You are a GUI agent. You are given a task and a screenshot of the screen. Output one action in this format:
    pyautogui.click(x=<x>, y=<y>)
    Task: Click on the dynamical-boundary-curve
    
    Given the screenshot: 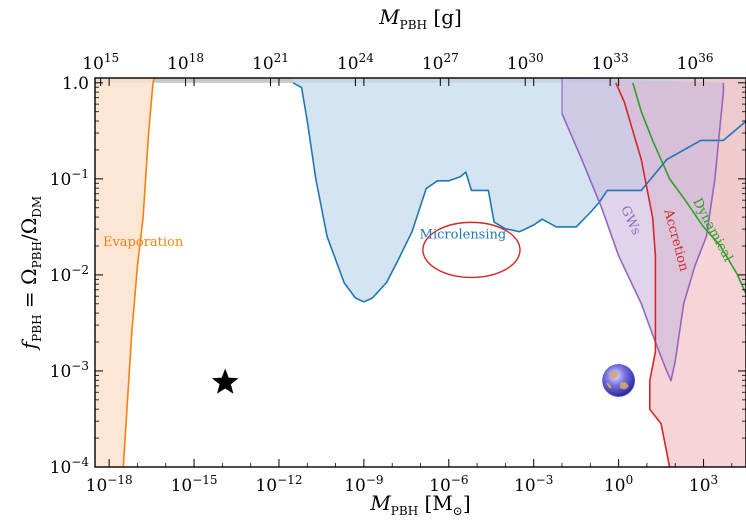 What is the action you would take?
    pyautogui.click(x=689, y=188)
    